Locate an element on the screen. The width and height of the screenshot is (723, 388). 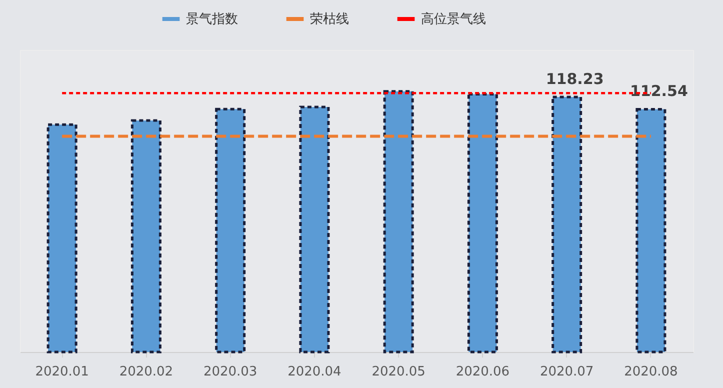
x-tick-label: 2020.08 is located at coordinates (651, 372).